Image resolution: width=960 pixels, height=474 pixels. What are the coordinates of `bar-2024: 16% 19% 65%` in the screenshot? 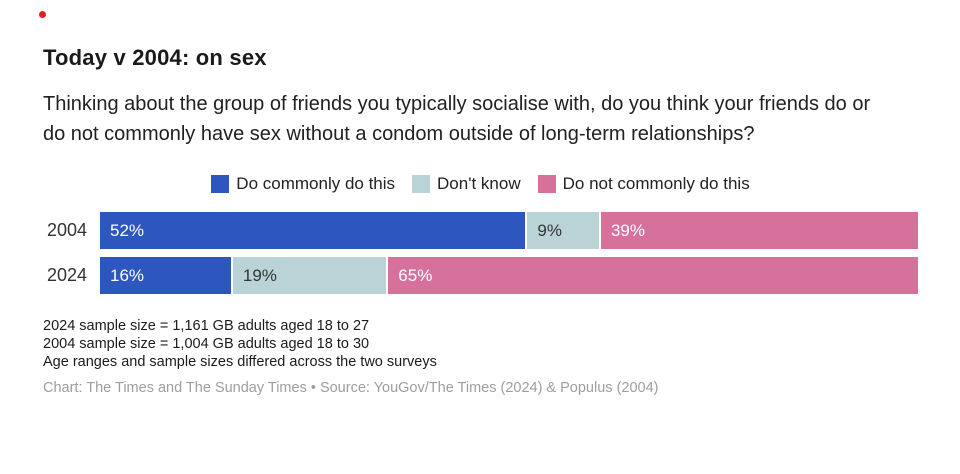 It's located at (509, 275).